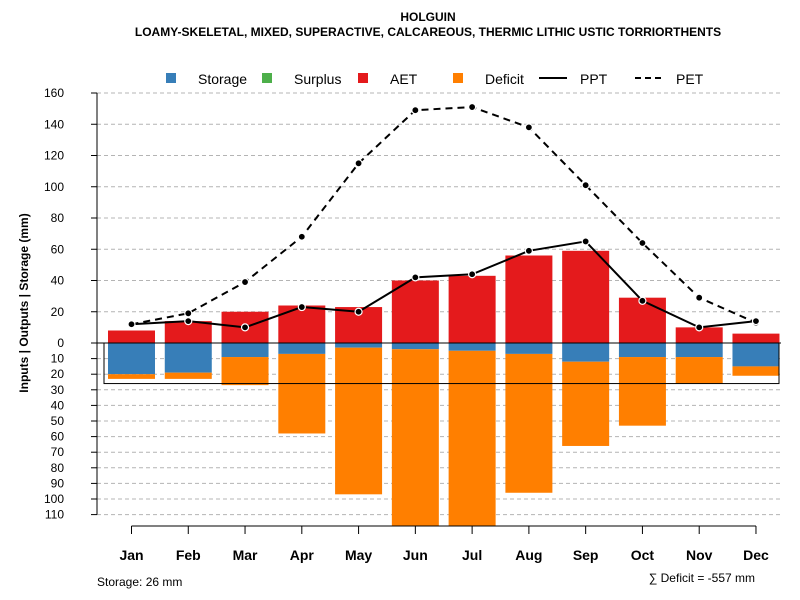  What do you see at coordinates (58, 359) in the screenshot?
I see `y-tick-label: 10` at bounding box center [58, 359].